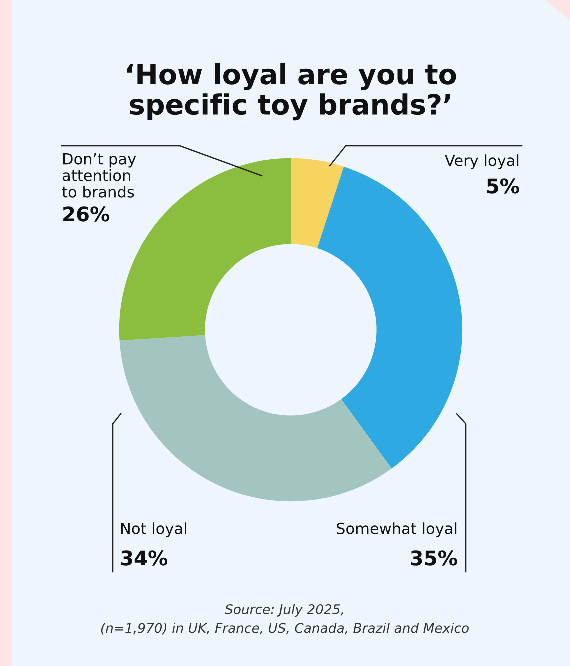 This screenshot has width=570, height=666. What do you see at coordinates (99, 175) in the screenshot?
I see `slice-label: Don’t pay attention to brands` at bounding box center [99, 175].